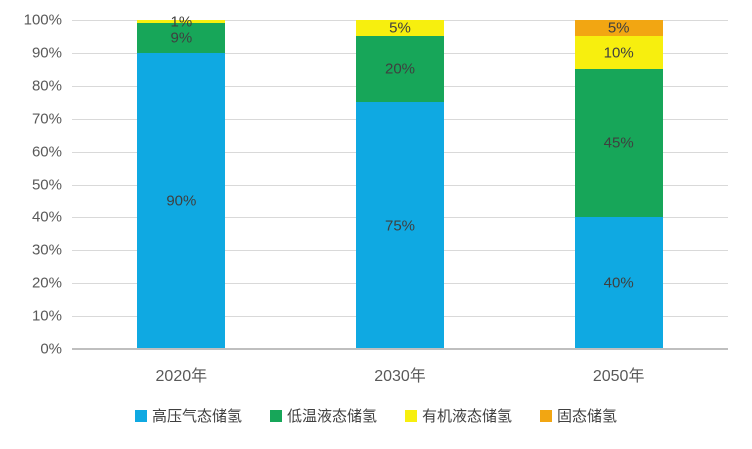  I want to click on legend-label: 固态储氢, so click(587, 416).